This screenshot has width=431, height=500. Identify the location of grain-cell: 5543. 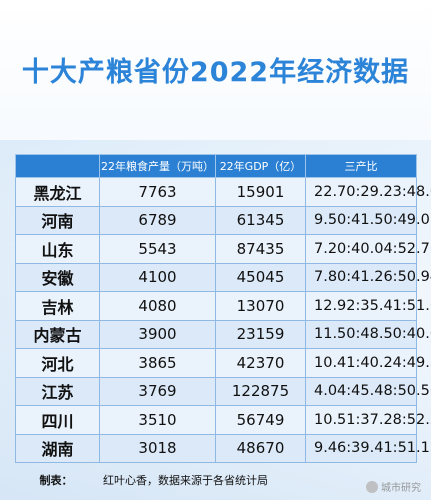
(157, 249).